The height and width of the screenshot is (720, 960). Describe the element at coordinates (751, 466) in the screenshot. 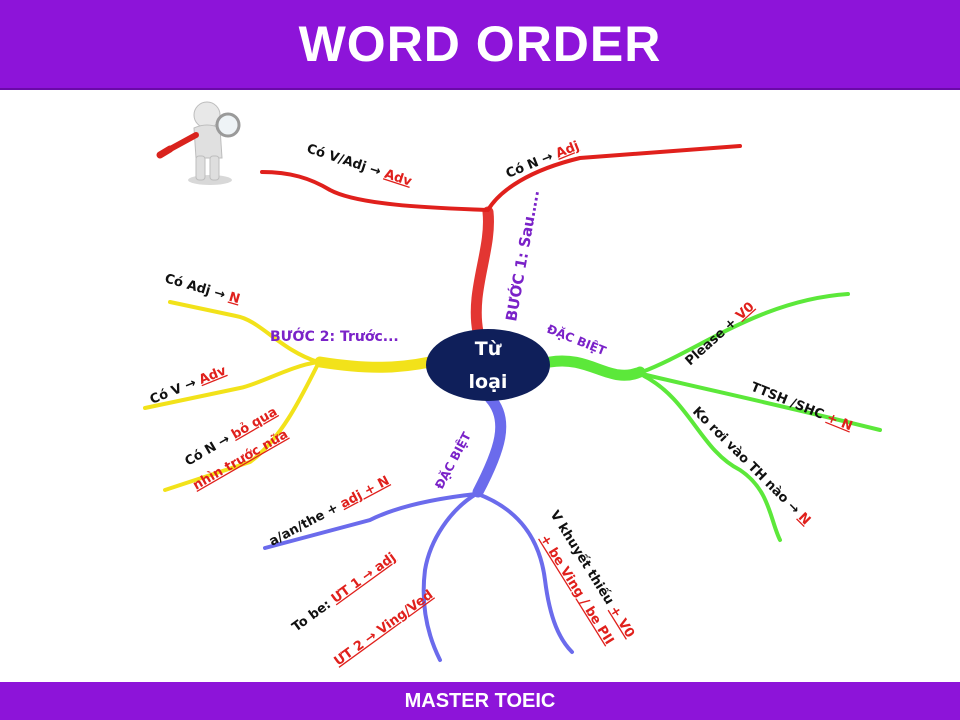

I see `right-item-3: Ko rơi vào TH nào → N` at that location.